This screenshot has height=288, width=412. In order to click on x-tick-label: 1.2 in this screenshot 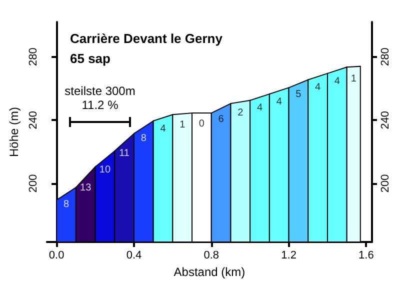, I will do `click(288, 256)`.